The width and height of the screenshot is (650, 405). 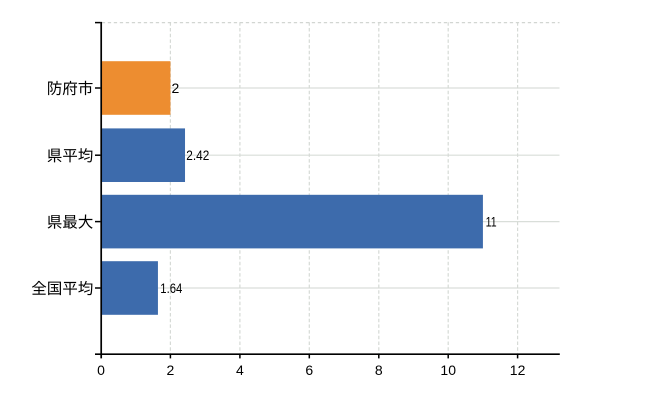 I want to click on svg-text: 8, so click(x=379, y=370).